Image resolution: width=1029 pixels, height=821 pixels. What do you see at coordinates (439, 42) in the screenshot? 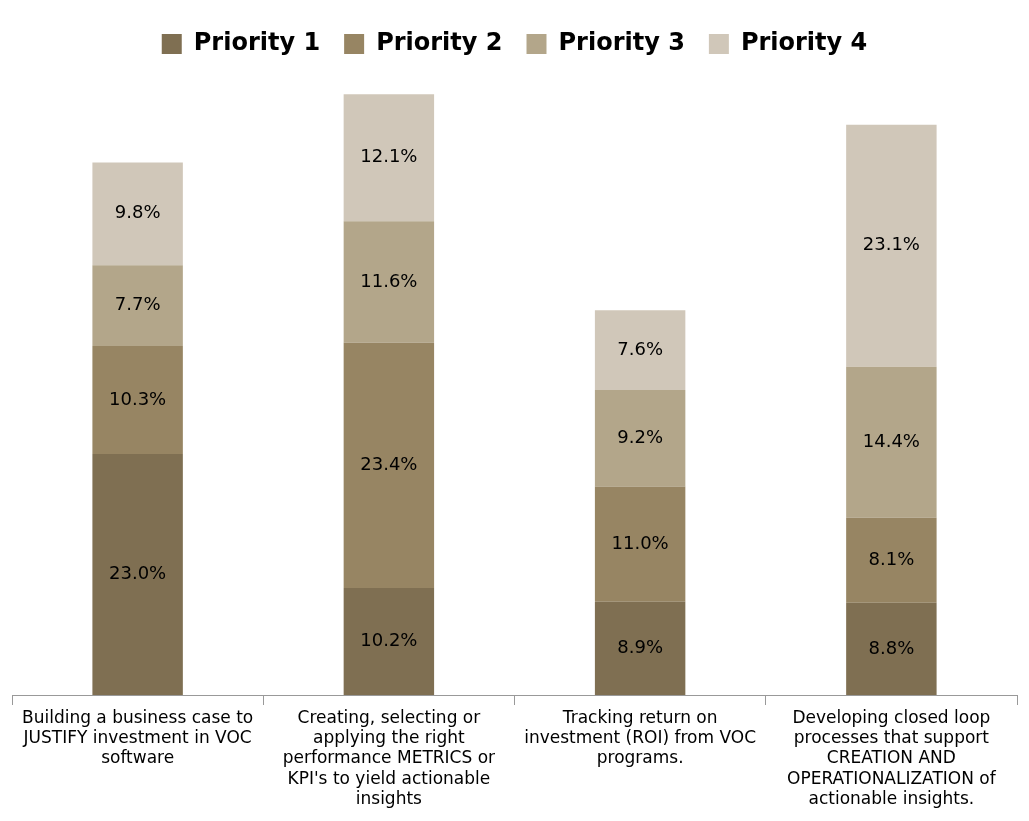
I see `legend-label: Priority 2` at bounding box center [439, 42].